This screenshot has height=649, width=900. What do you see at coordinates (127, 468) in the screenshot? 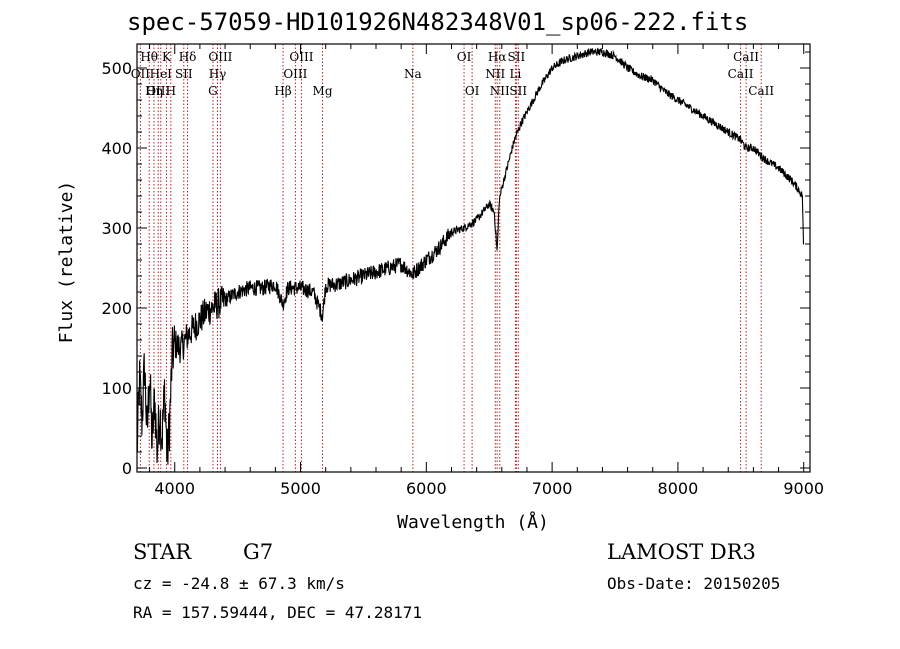
I see `y-tick-label: 0` at bounding box center [127, 468].